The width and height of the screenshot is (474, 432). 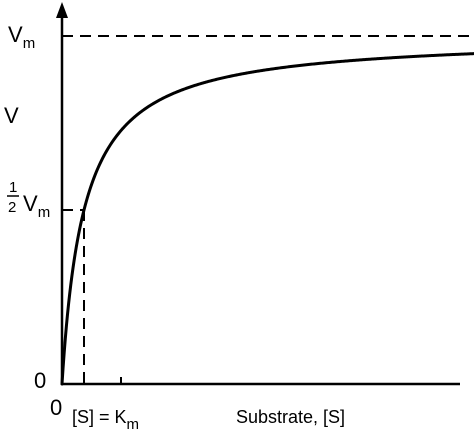 I want to click on half-vmax-label: Vm, so click(x=36, y=206).